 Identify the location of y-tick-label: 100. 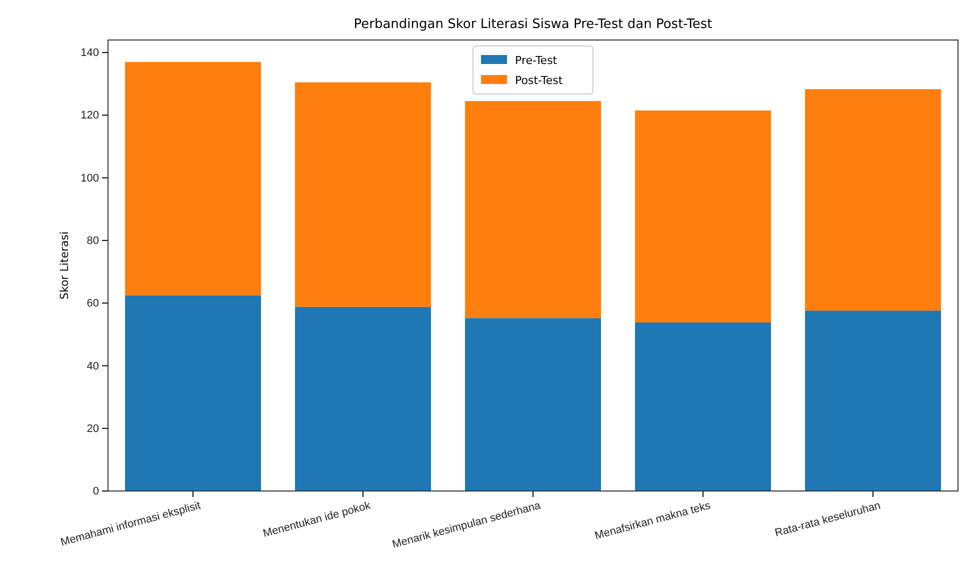
(89, 178).